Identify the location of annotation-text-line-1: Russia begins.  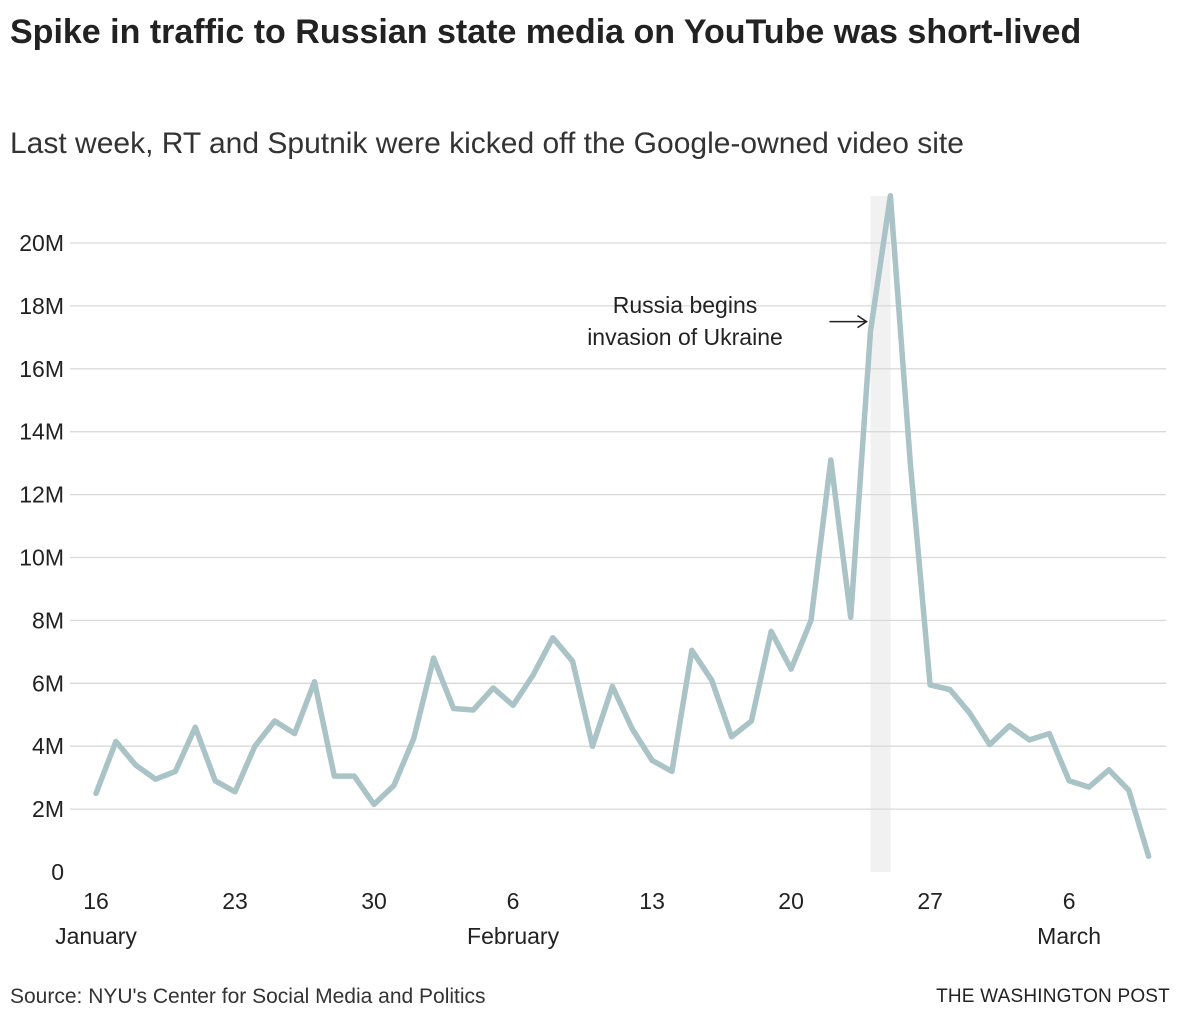
(685, 305).